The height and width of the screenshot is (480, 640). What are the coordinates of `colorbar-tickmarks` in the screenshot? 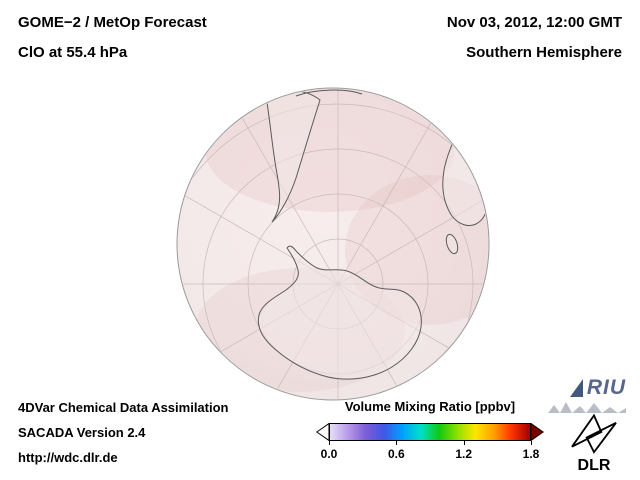 It's located at (430, 443).